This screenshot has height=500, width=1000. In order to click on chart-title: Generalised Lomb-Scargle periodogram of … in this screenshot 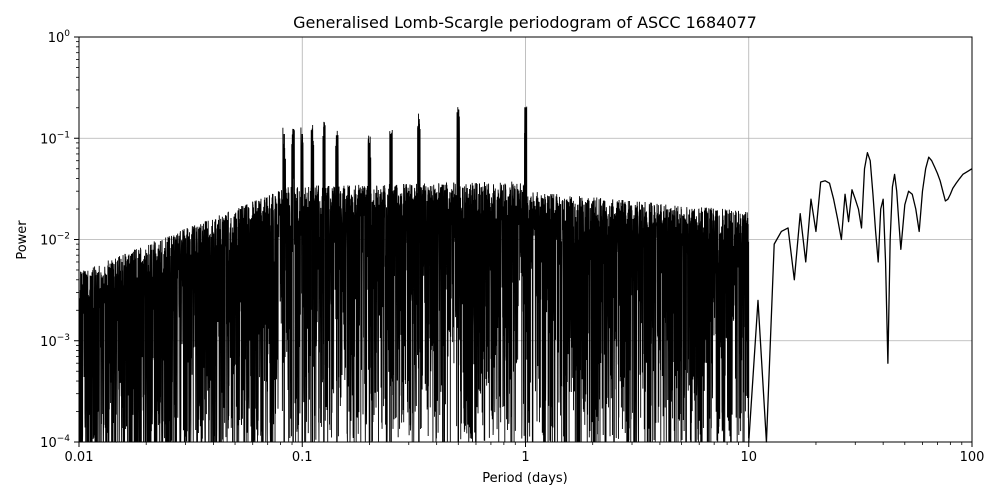, I will do `click(525, 22)`.